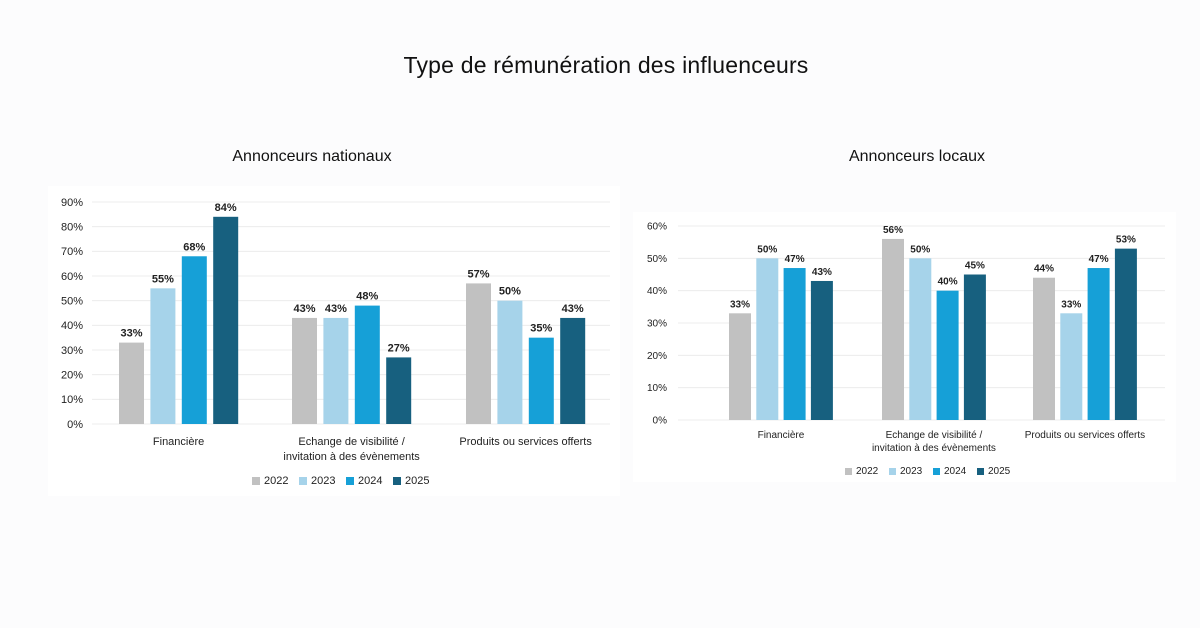 Image resolution: width=1200 pixels, height=628 pixels. Describe the element at coordinates (194, 247) in the screenshot. I see `data-label: 68%` at that location.